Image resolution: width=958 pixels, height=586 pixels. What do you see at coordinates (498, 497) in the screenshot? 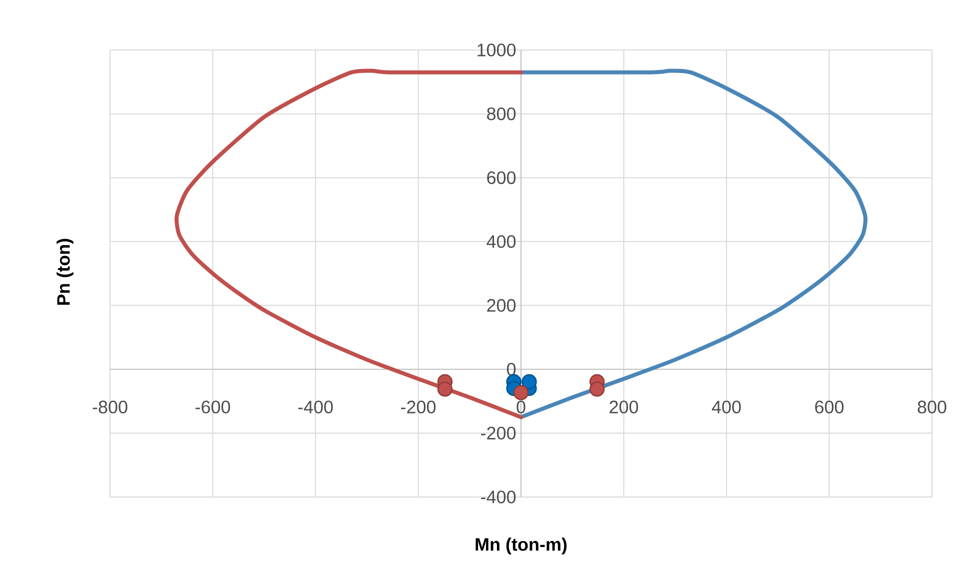
I see `y-tick-label: -400` at bounding box center [498, 497].